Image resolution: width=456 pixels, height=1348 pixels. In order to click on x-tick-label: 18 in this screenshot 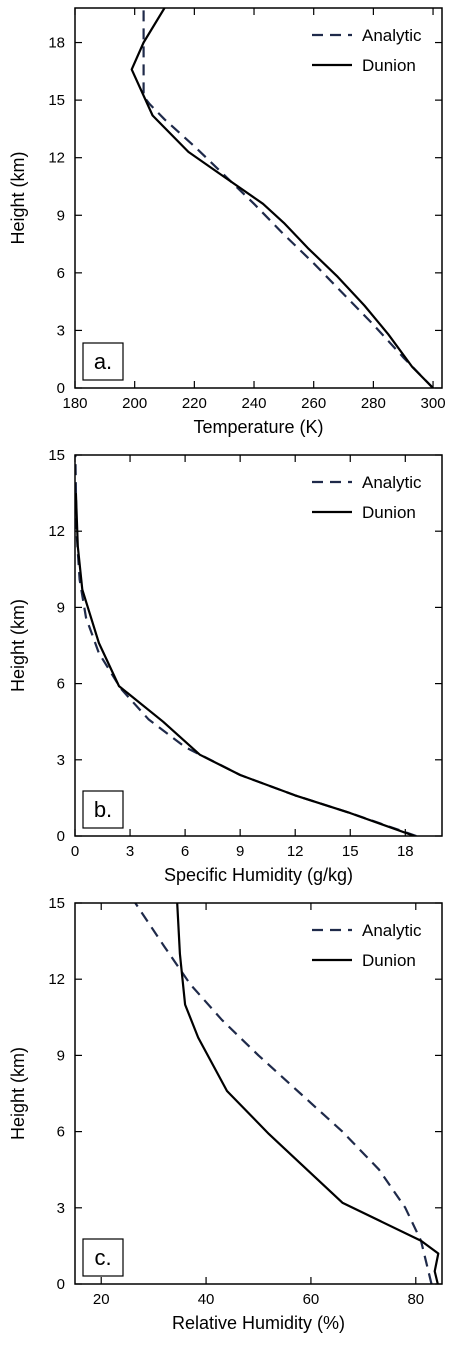, I will do `click(405, 851)`.